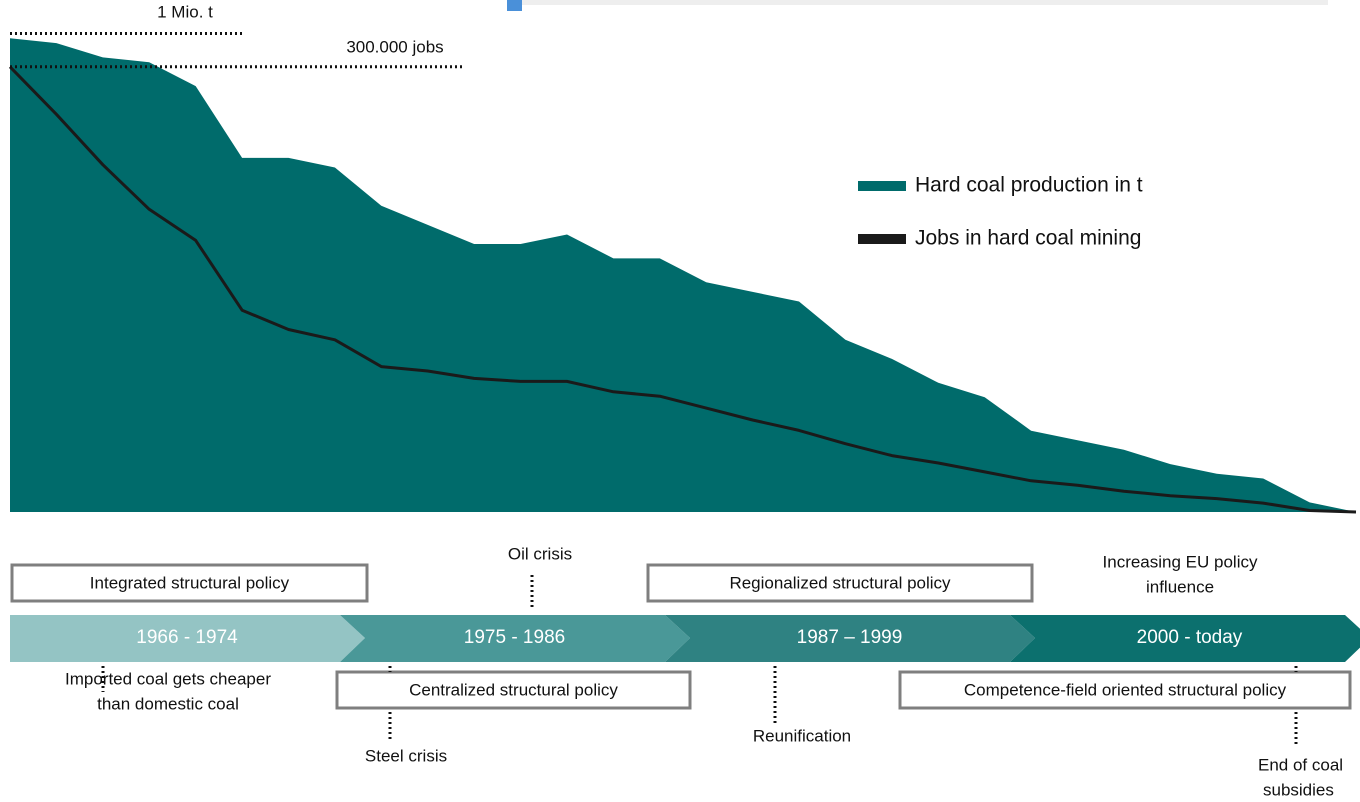 This screenshot has height=802, width=1360. Describe the element at coordinates (1300, 764) in the screenshot. I see `event-label: End of coal` at that location.